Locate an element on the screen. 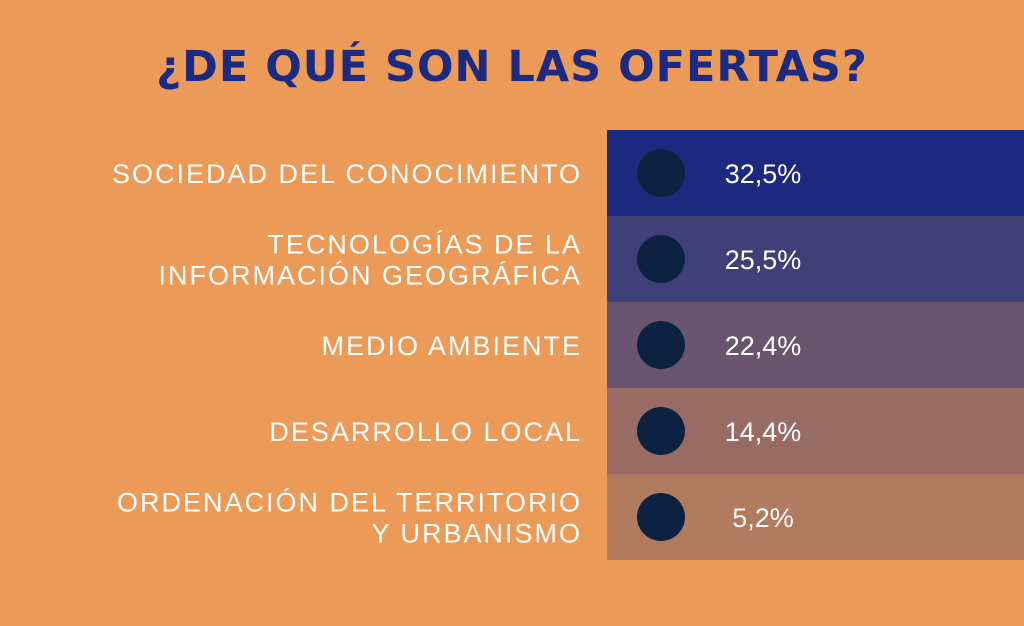 Image resolution: width=1024 pixels, height=626 pixels. value-label-3: 22,4% is located at coordinates (763, 346).